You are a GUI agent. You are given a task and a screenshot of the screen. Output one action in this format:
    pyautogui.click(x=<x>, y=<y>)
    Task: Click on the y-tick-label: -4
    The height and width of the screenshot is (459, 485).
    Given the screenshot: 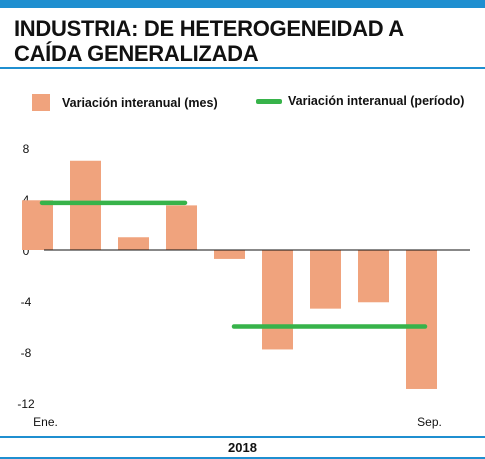 What is the action you would take?
    pyautogui.click(x=26, y=302)
    